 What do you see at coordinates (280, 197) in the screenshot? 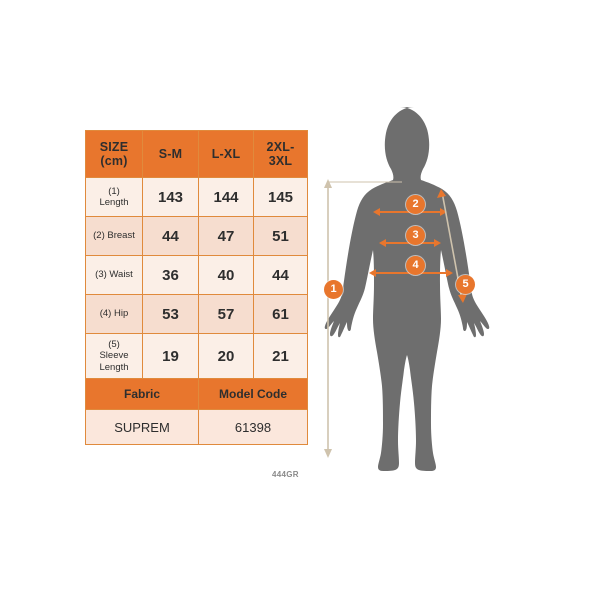
I see `cell-length-2xl3xl: 145` at bounding box center [280, 197].